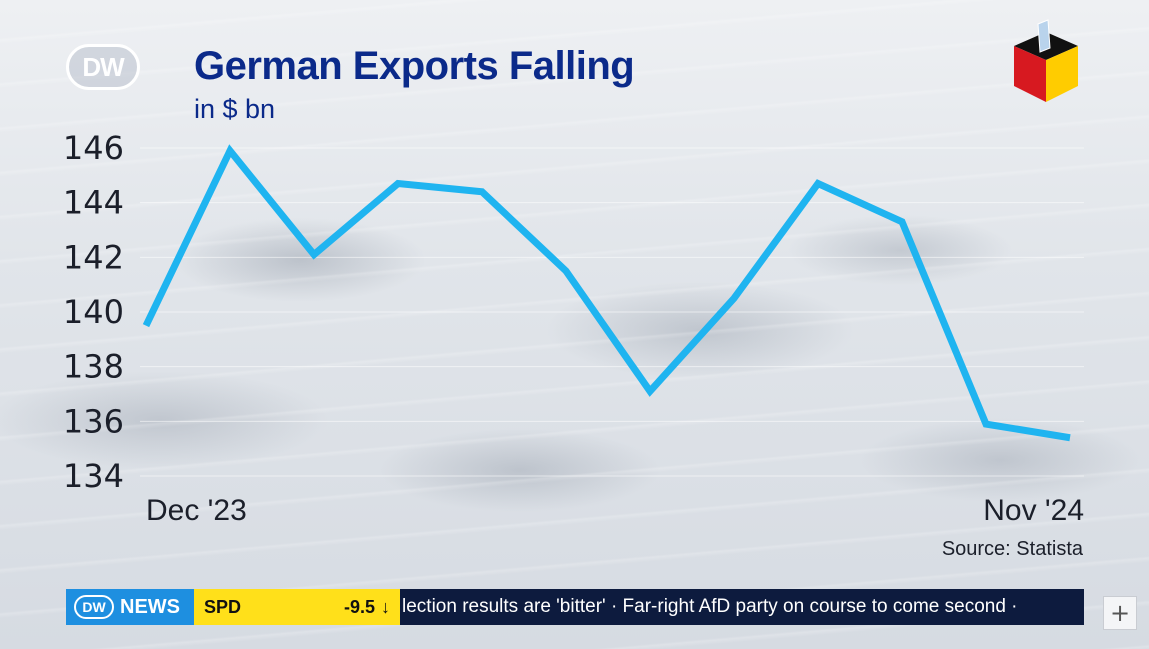  What do you see at coordinates (359, 606) in the screenshot?
I see `ticker-party-change: -9.5` at bounding box center [359, 606].